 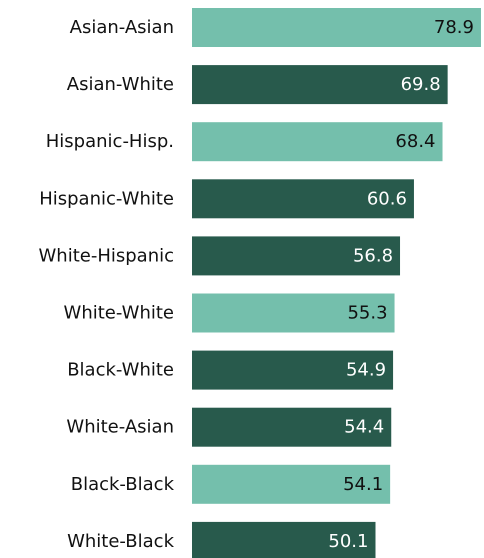 What do you see at coordinates (348, 541) in the screenshot?
I see `value-label: 50.1` at bounding box center [348, 541].